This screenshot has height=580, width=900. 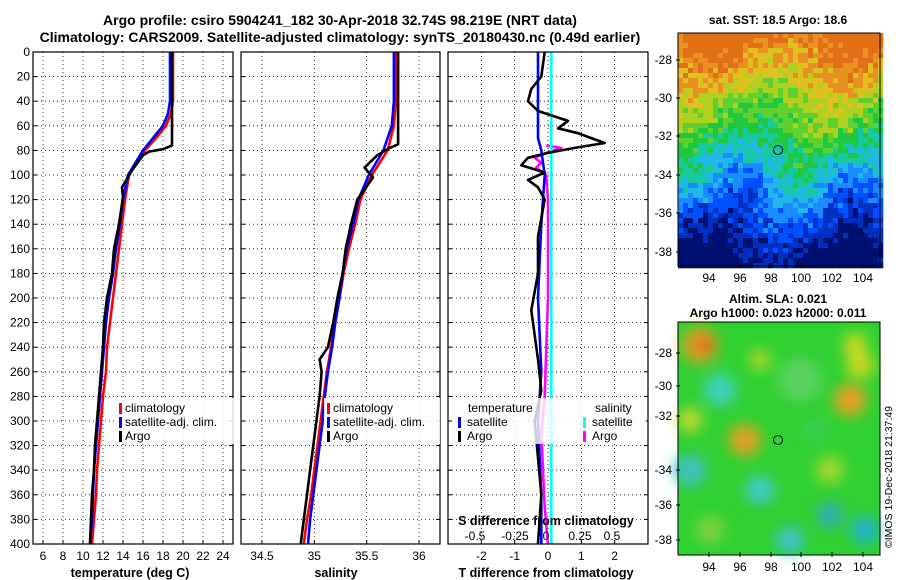 I want to click on lat-tick-label: -28, so click(x=664, y=60).